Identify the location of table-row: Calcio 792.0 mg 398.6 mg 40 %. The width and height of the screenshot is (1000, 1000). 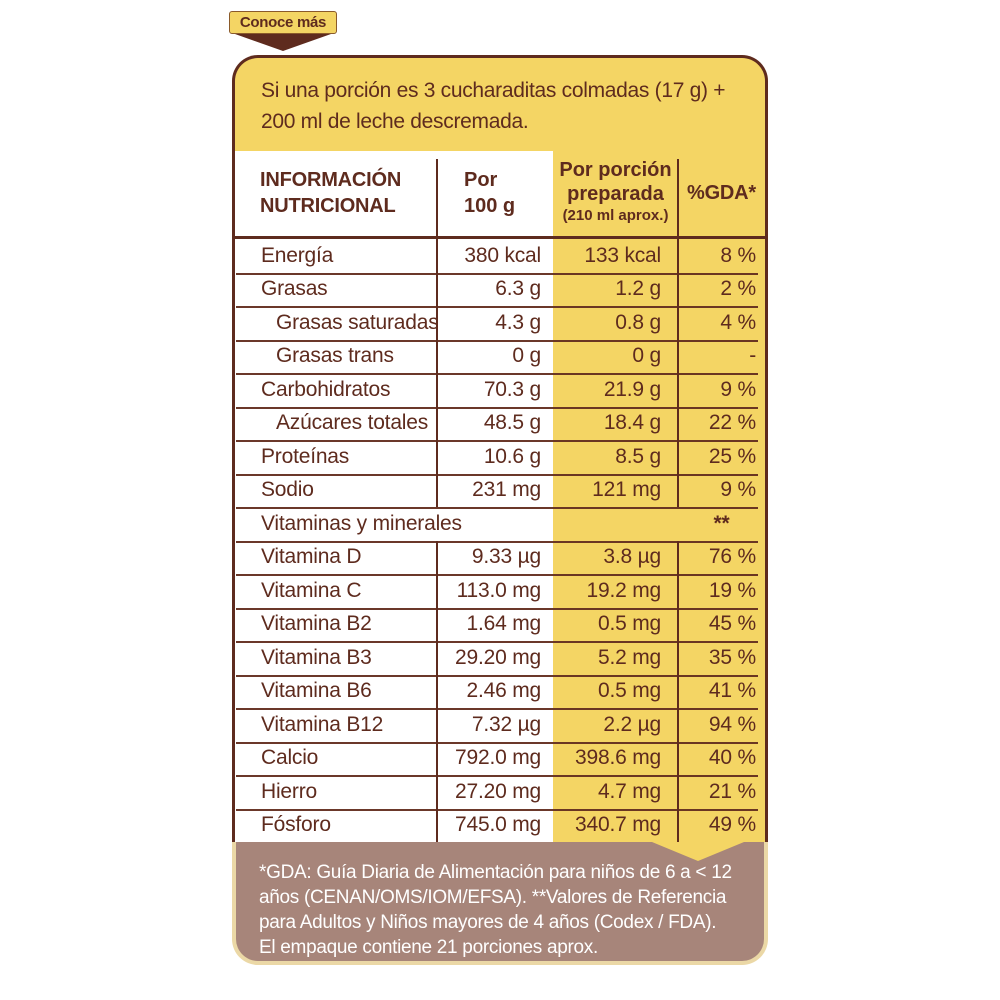
(500, 758).